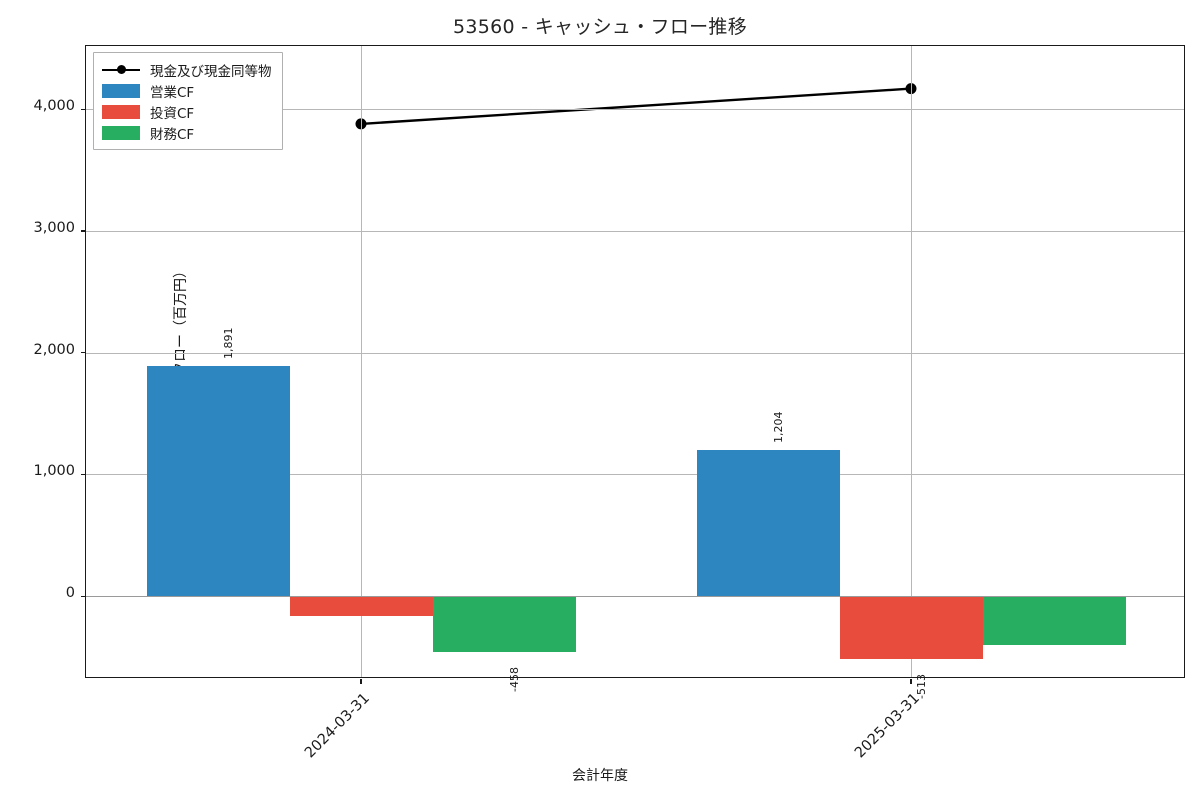 The image size is (1200, 800). Describe the element at coordinates (228, 343) in the screenshot. I see `bar-value-label: 1,891` at that location.